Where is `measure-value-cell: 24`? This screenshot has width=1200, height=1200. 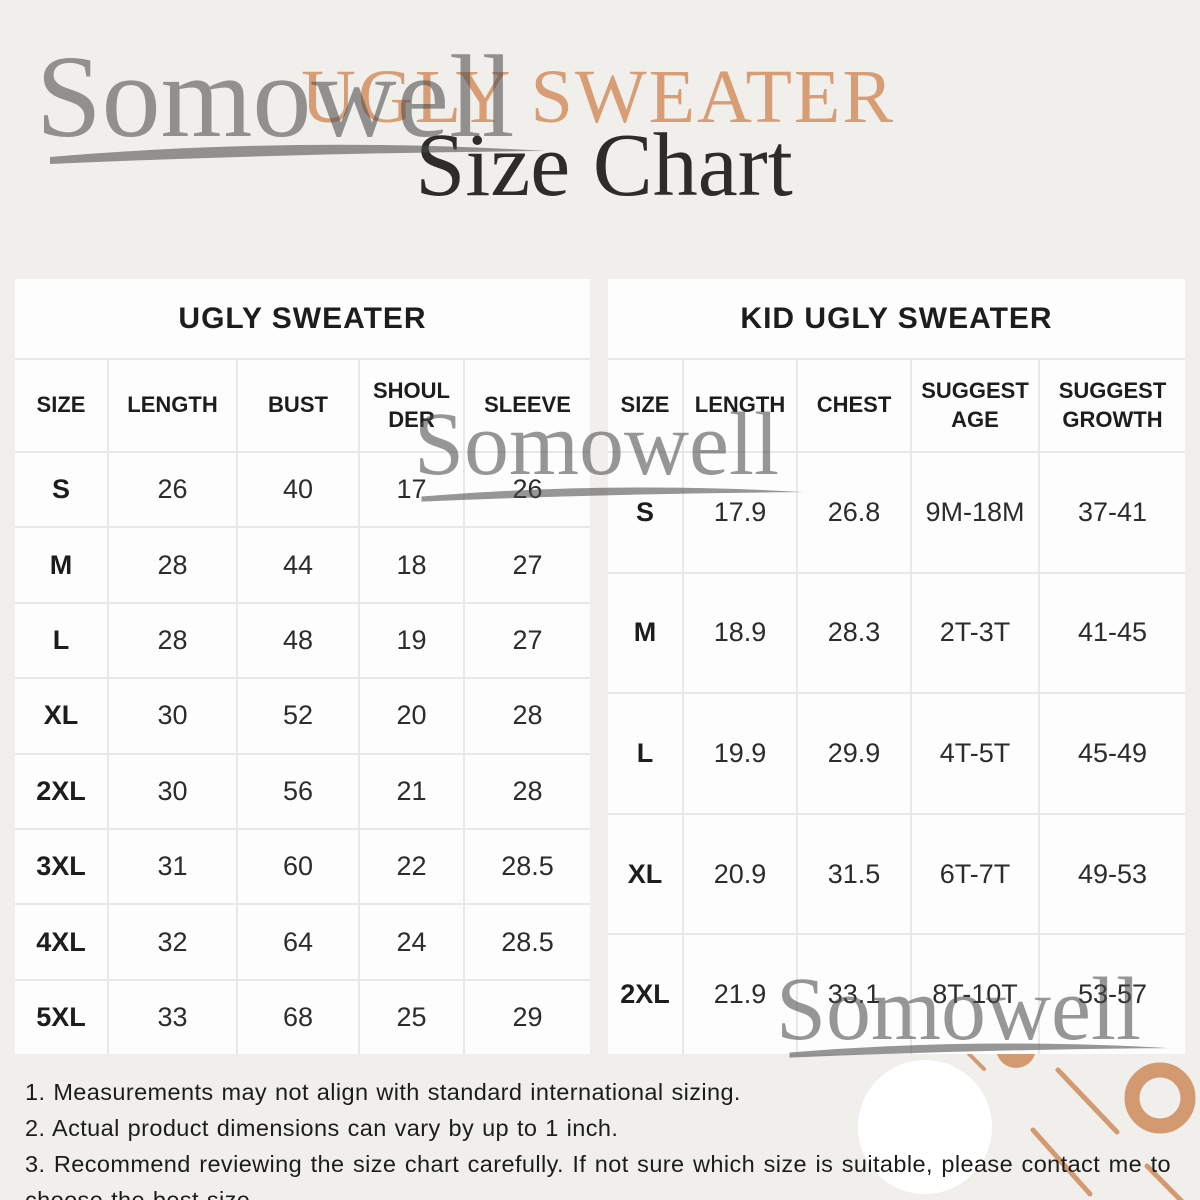
measure-value-cell: 24 is located at coordinates (411, 942).